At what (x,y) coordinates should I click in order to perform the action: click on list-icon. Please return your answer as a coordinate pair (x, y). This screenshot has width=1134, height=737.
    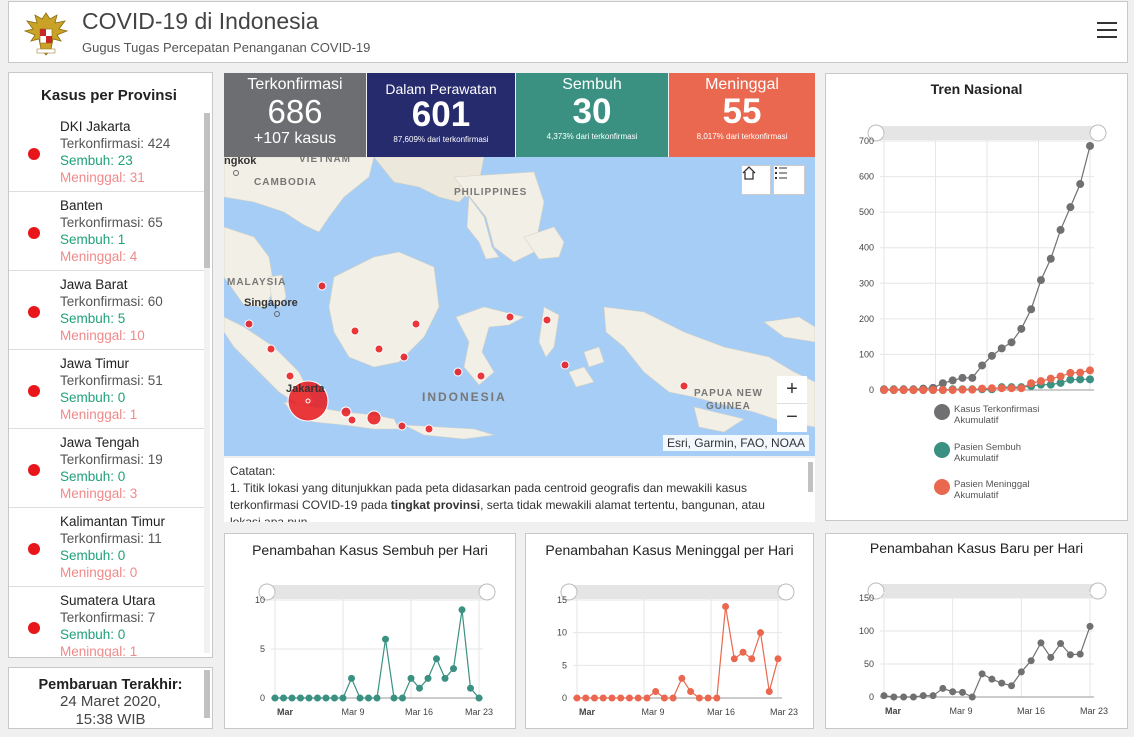
    Looking at the image, I should click on (789, 180).